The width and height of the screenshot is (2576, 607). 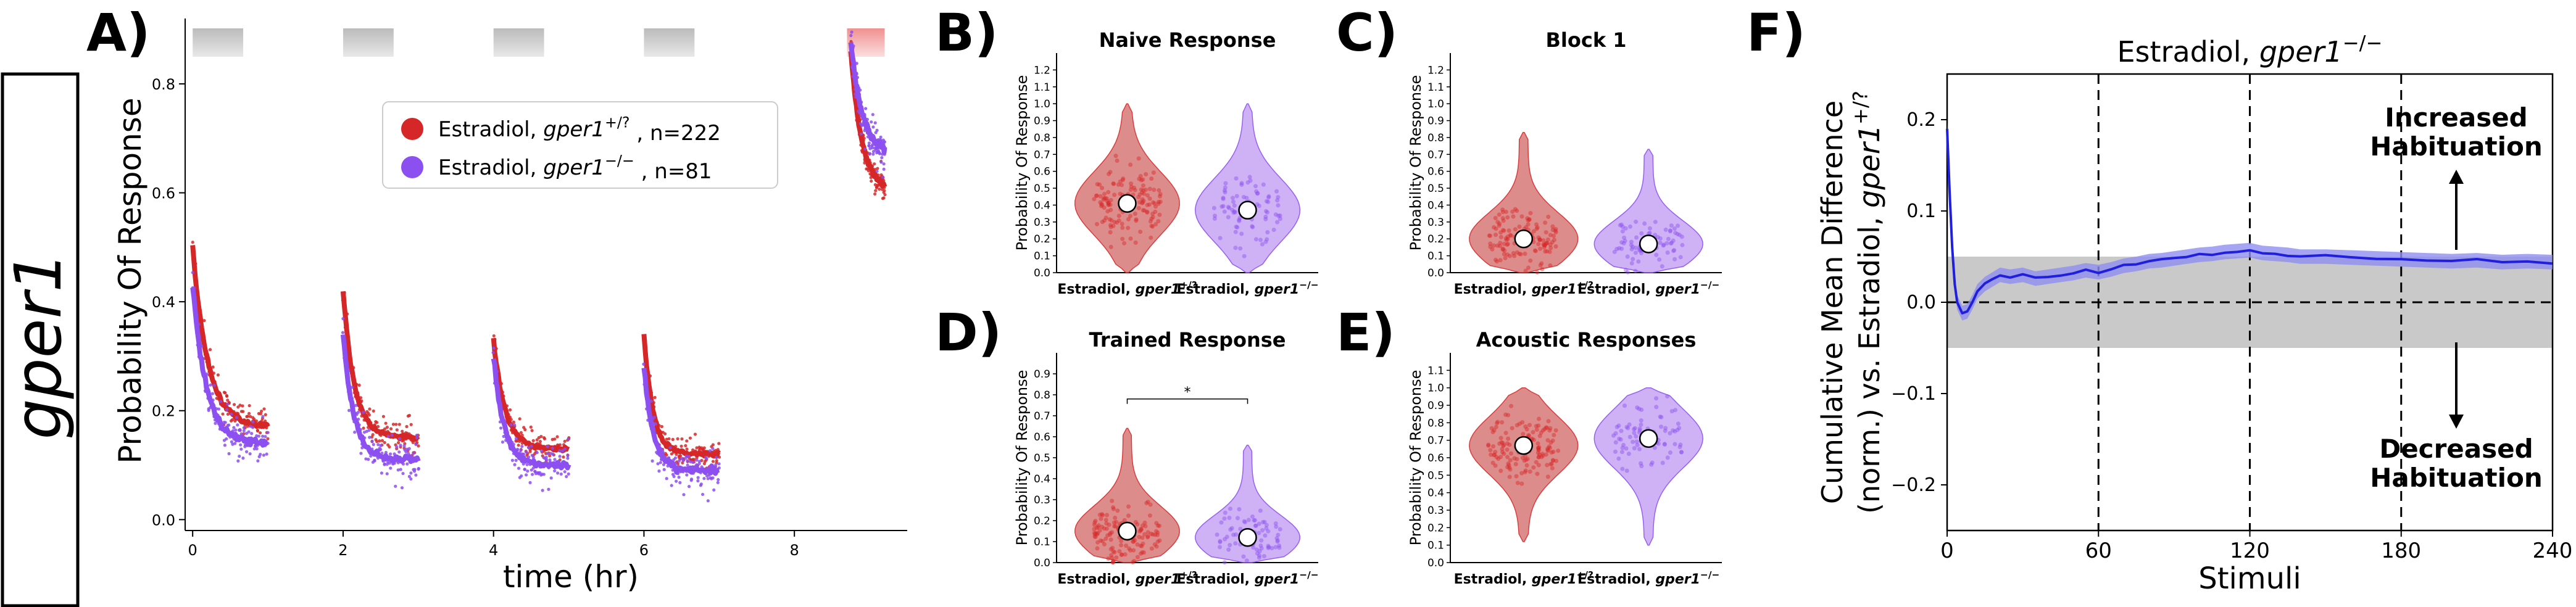 I want to click on group-label: Estradiol, gper1−/−, so click(x=1247, y=288).